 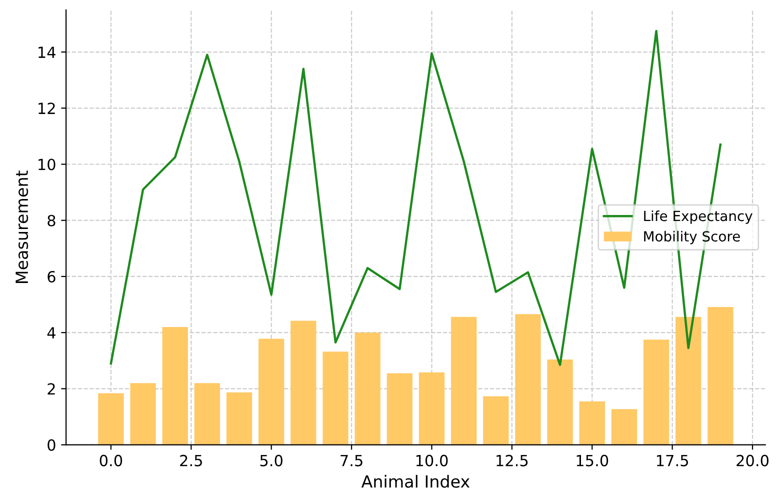 What do you see at coordinates (512, 460) in the screenshot?
I see `x-tick-label: 12.5` at bounding box center [512, 460].